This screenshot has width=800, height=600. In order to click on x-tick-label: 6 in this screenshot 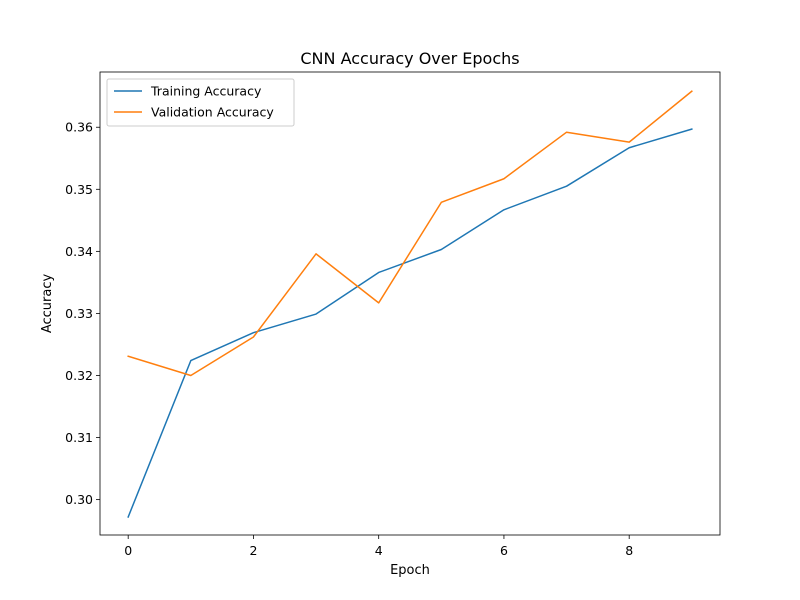, I will do `click(504, 550)`.